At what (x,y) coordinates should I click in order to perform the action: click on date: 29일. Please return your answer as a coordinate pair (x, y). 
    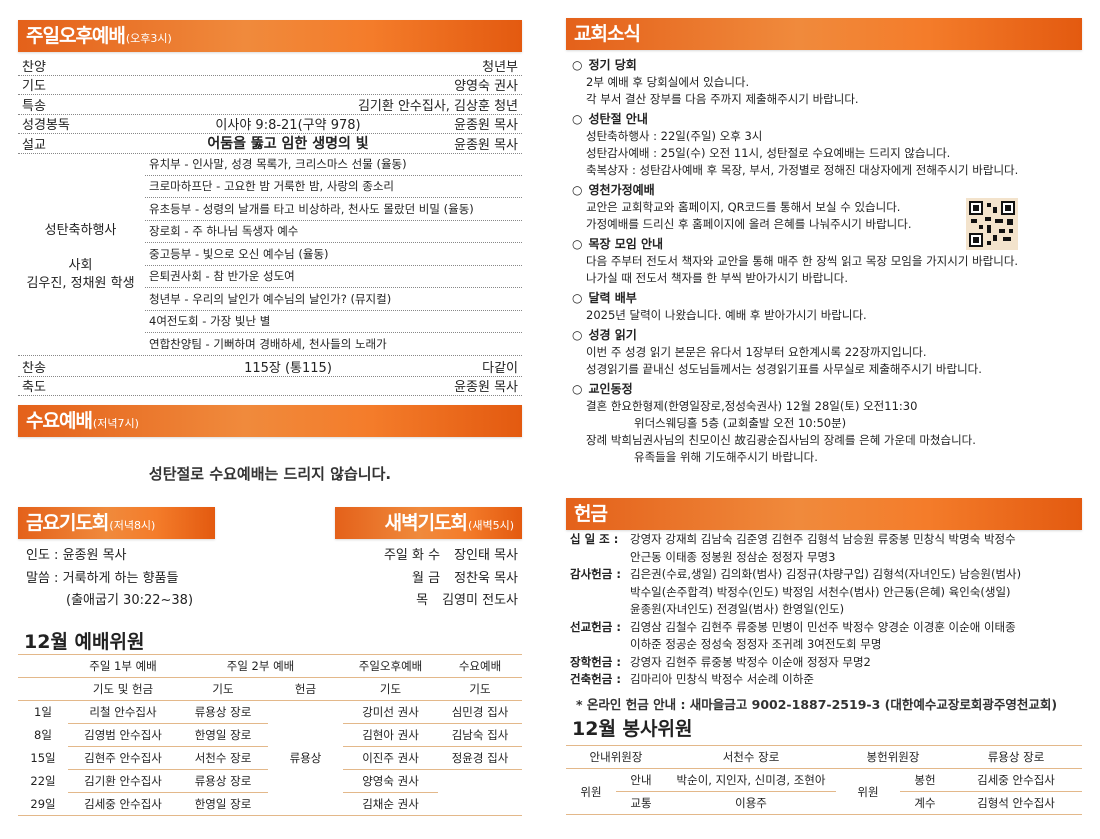
    Looking at the image, I should click on (43, 804).